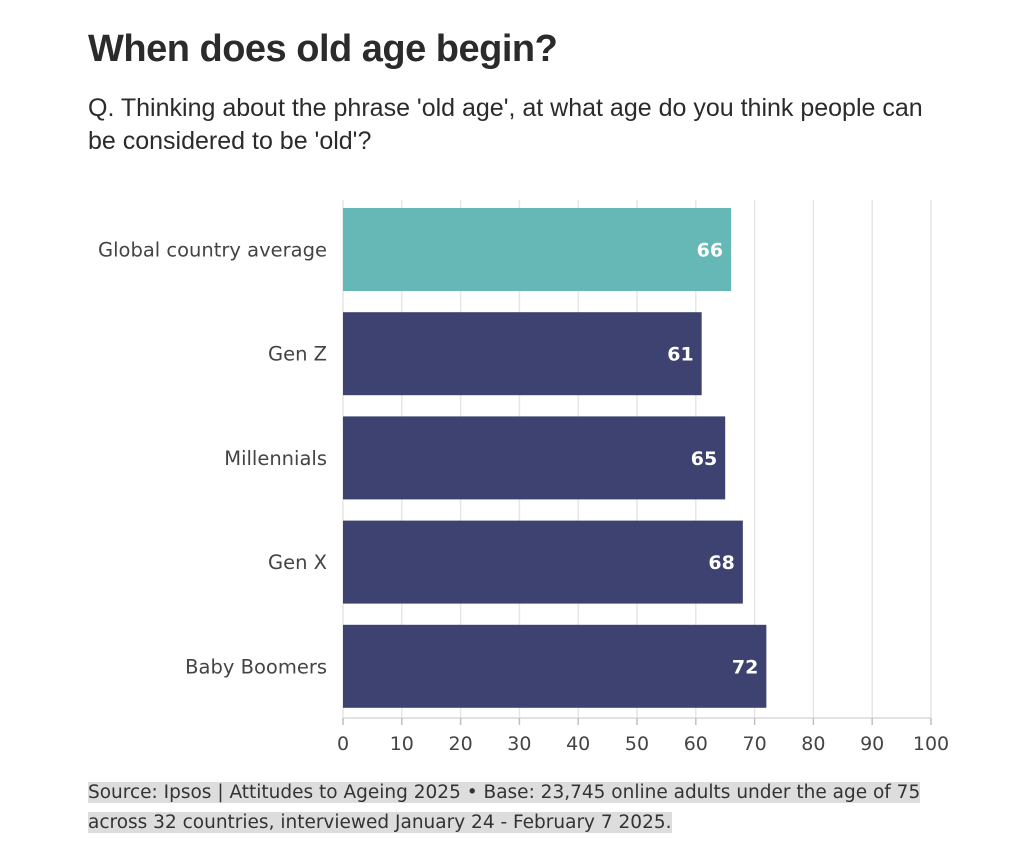 The image size is (1024, 857). What do you see at coordinates (721, 563) in the screenshot?
I see `bar-value-label: 68` at bounding box center [721, 563].